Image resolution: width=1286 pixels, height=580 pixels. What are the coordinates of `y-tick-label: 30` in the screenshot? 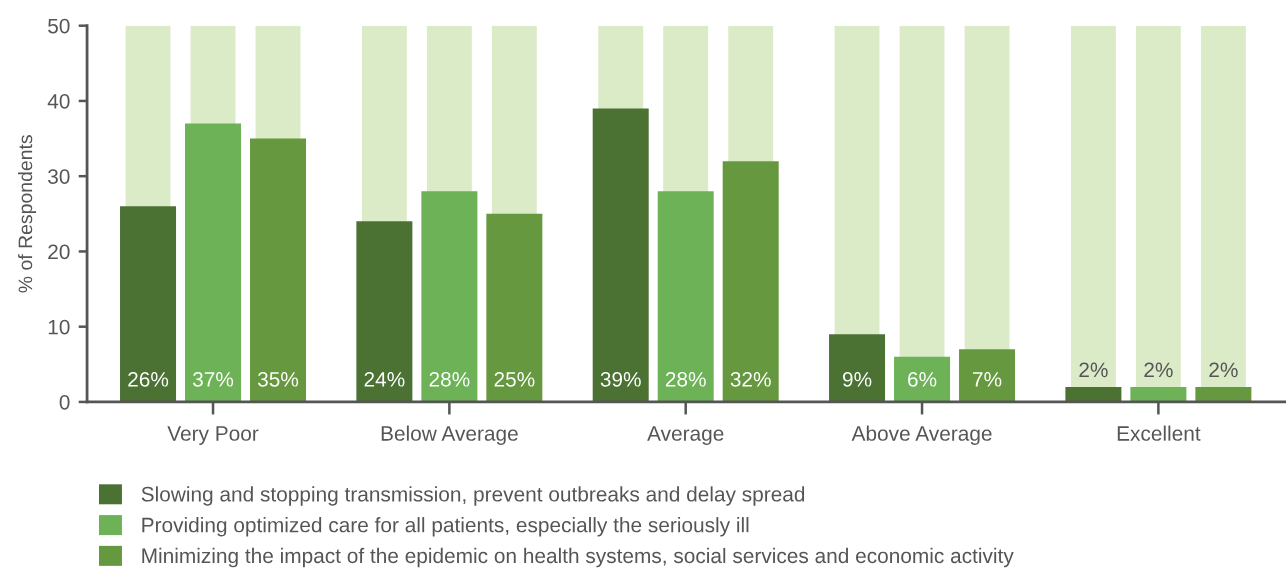 It's located at (59, 176).